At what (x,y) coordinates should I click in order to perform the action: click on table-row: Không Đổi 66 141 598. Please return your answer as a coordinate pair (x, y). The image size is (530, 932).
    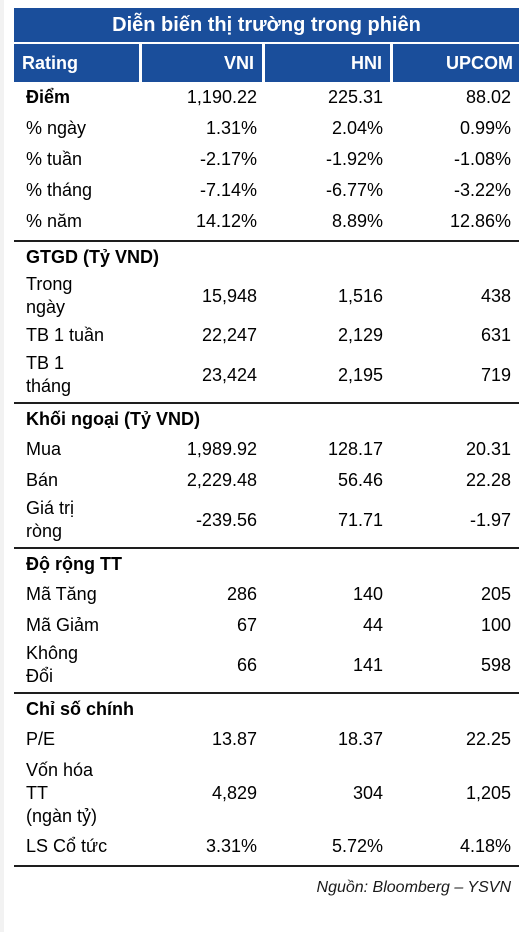
    Looking at the image, I should click on (266, 665).